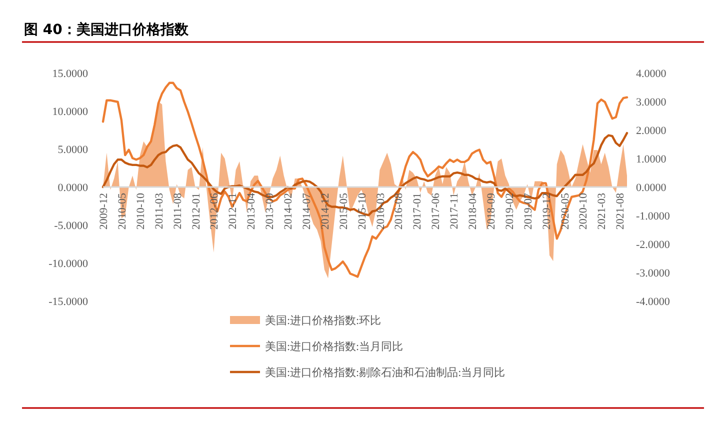 The image size is (726, 422). What do you see at coordinates (602, 211) in the screenshot?
I see `x-tick-label: 2021-03` at bounding box center [602, 211].